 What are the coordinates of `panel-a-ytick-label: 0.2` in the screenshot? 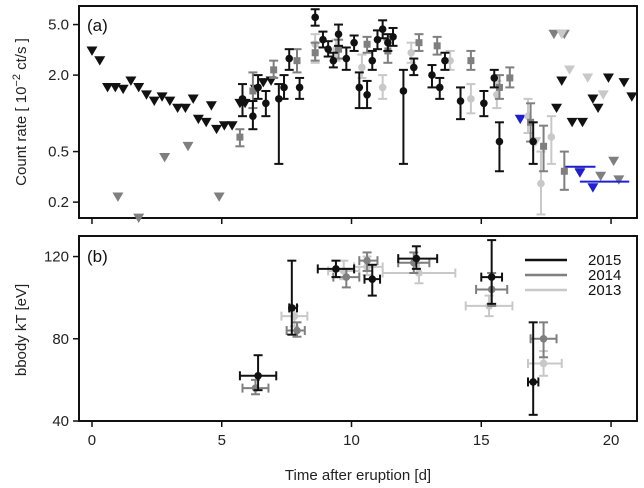 It's located at (58, 202).